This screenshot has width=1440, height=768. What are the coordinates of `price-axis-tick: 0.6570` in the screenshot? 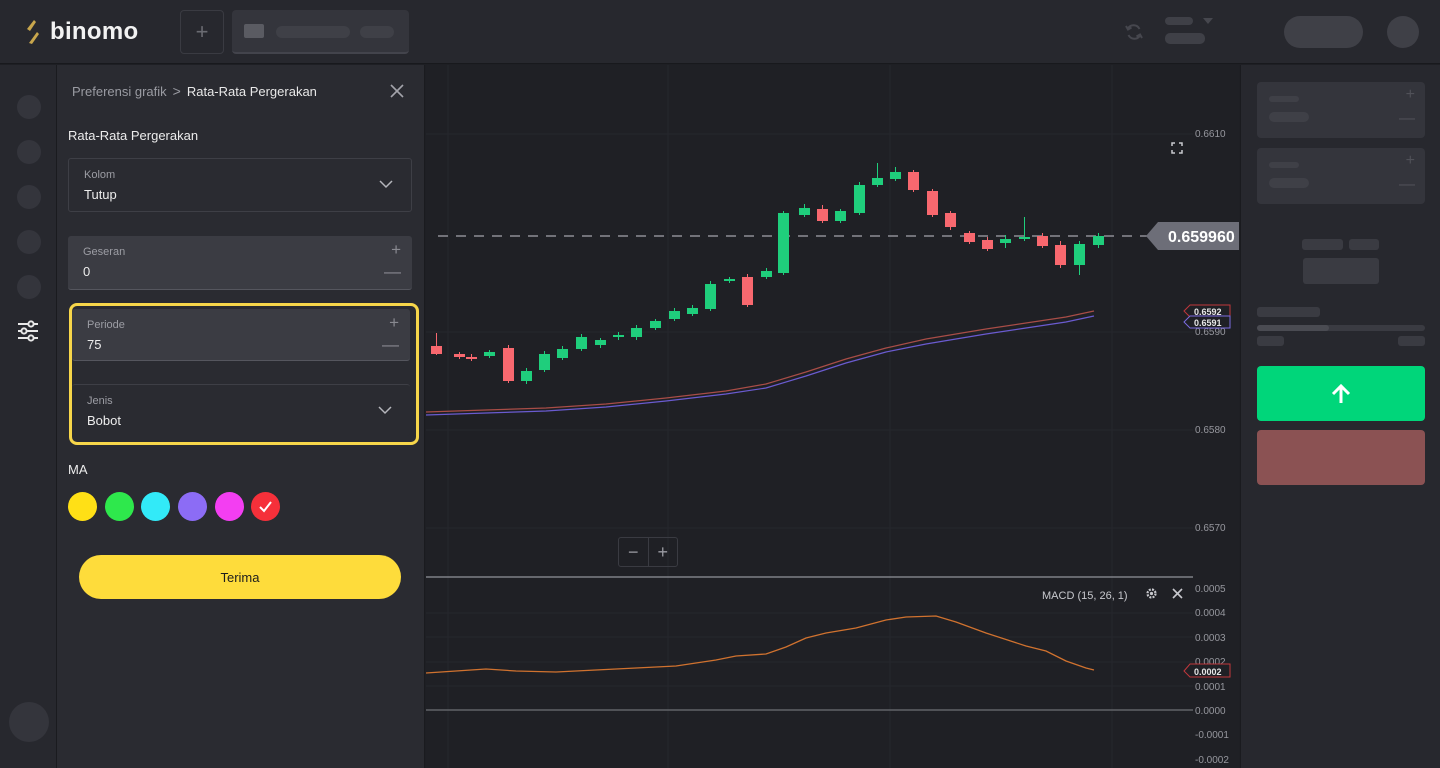 It's located at (1210, 528).